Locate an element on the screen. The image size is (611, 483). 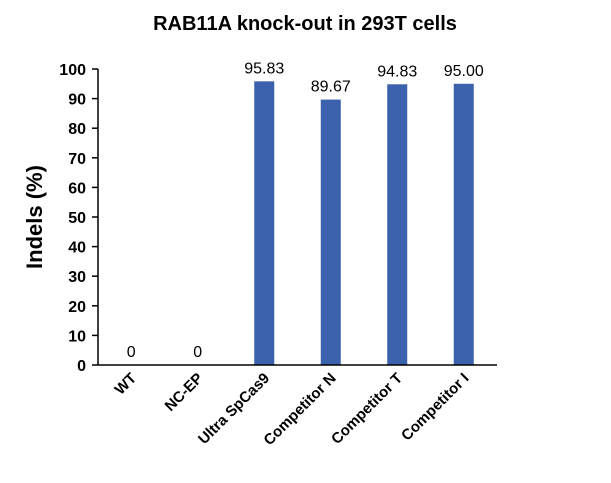
y-tick-label: 30 is located at coordinates (77, 277).